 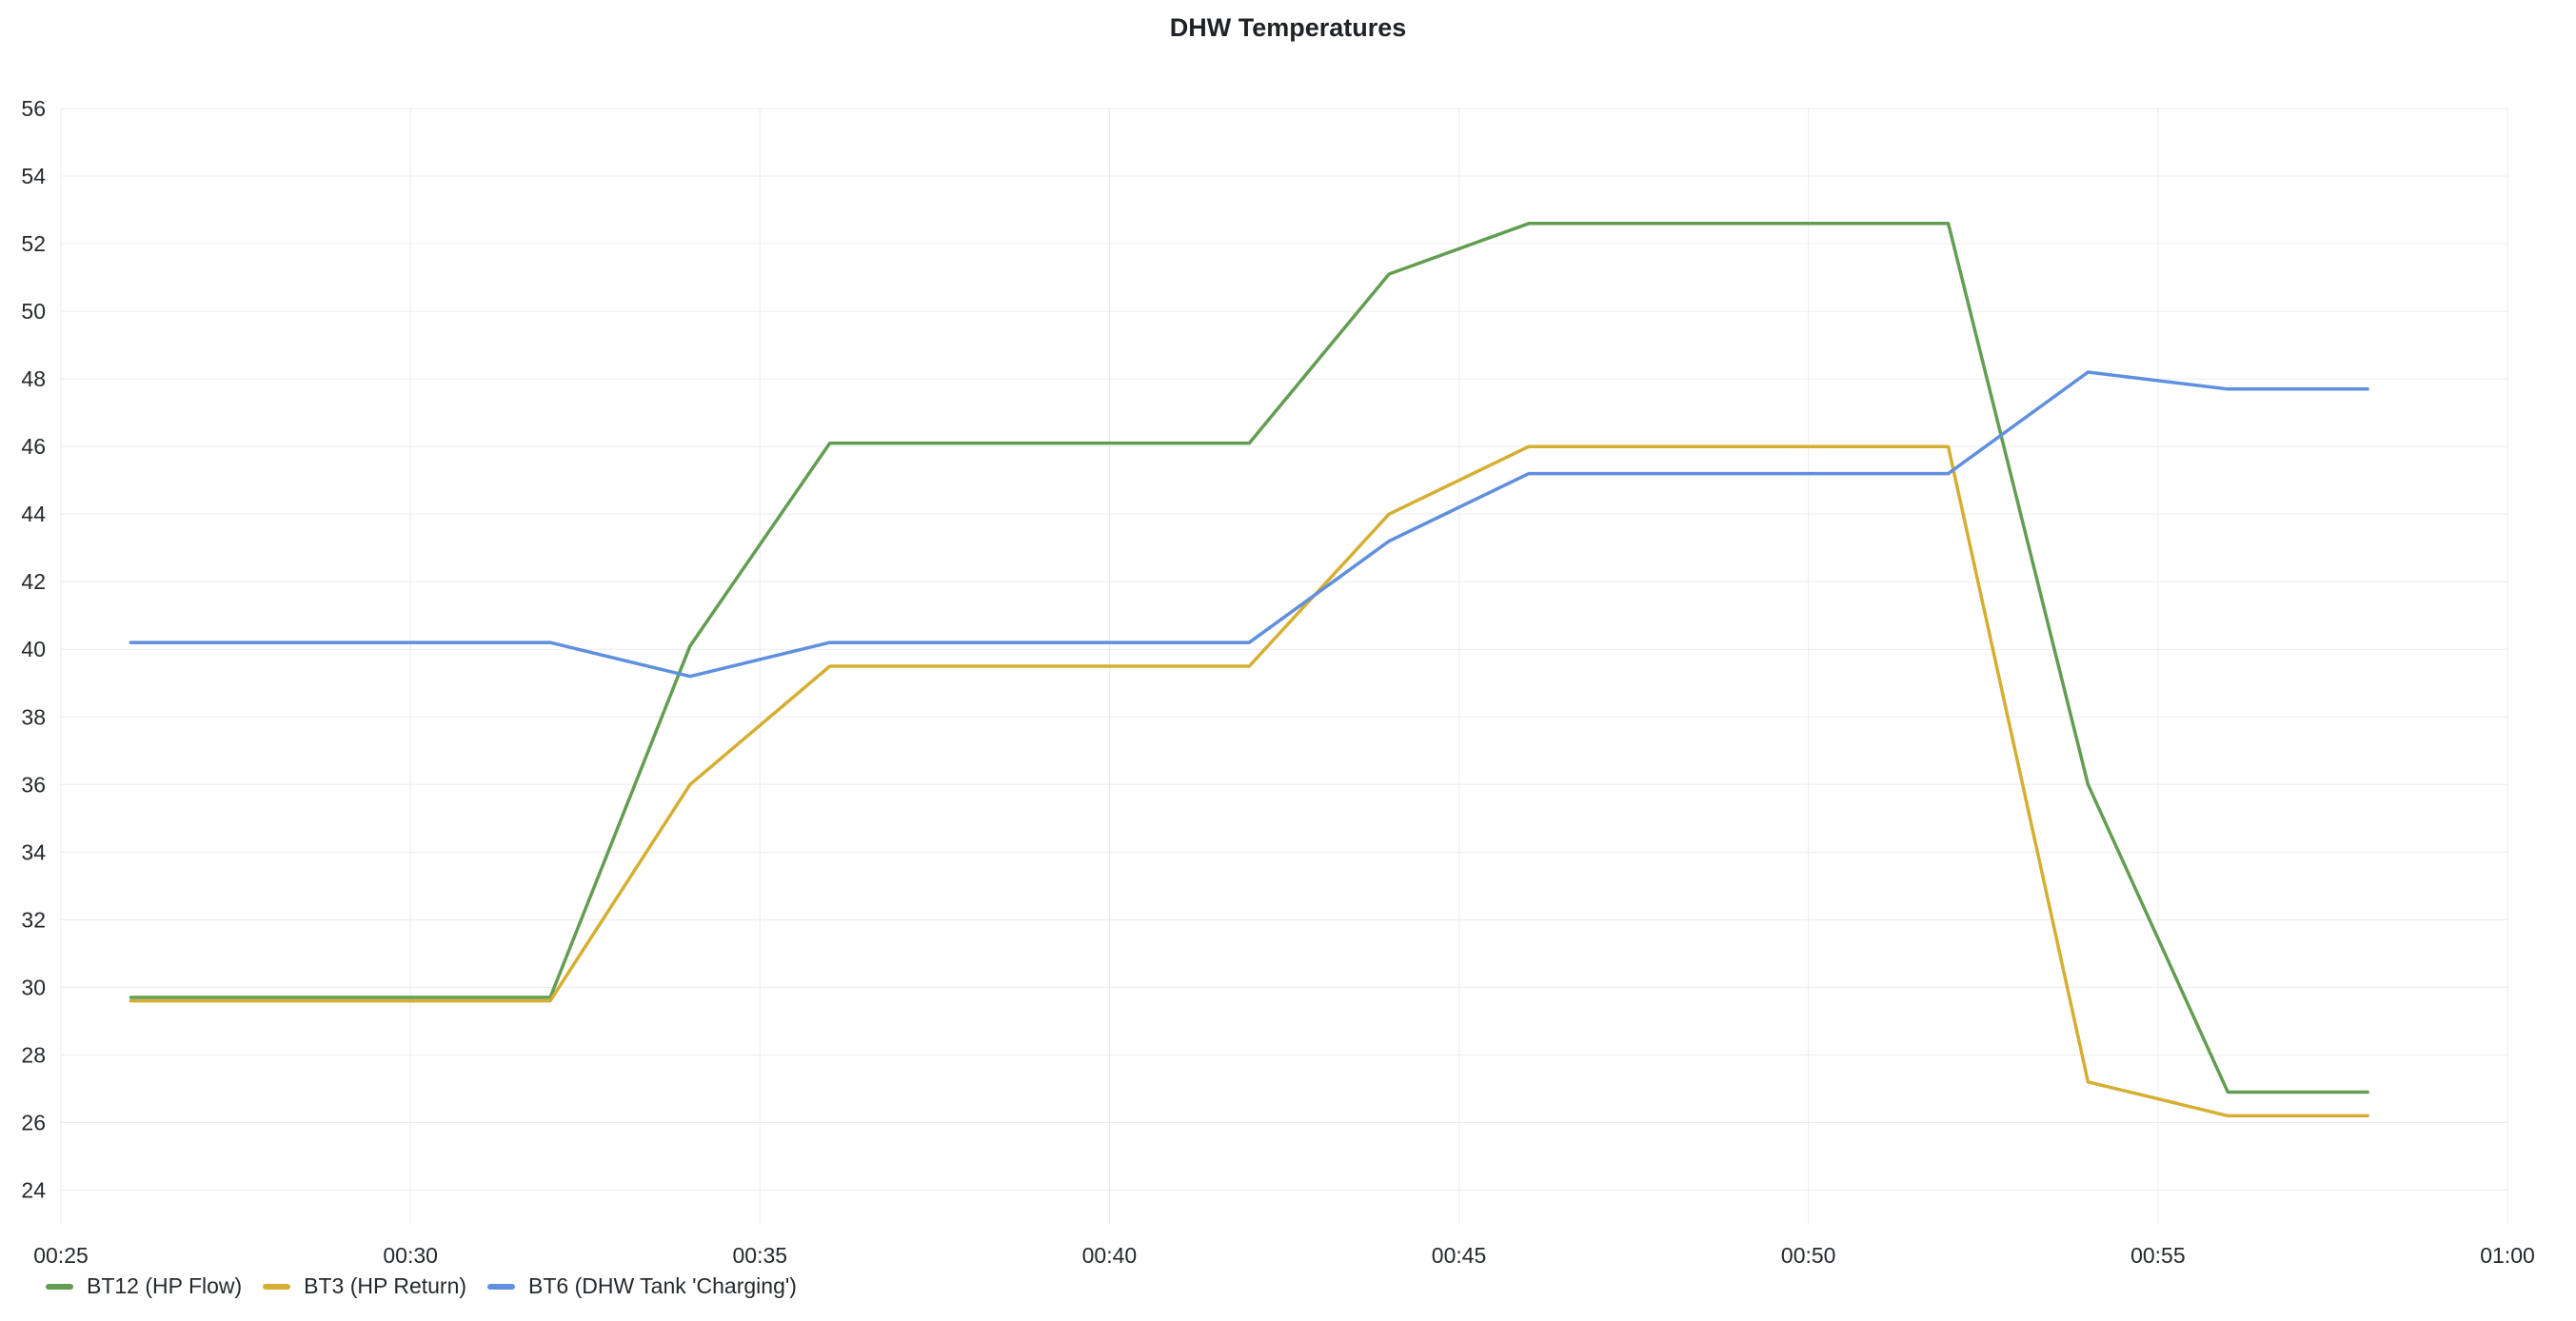 I want to click on x-tick-label: 00:25, so click(x=61, y=1255).